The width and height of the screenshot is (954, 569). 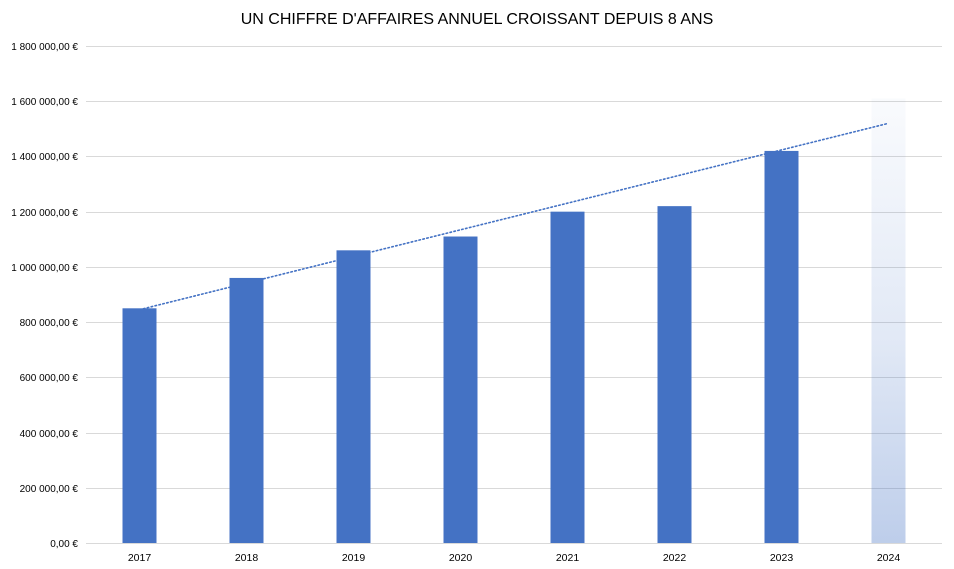 What do you see at coordinates (49, 434) in the screenshot?
I see `y-tick-label: 400 000,00 €` at bounding box center [49, 434].